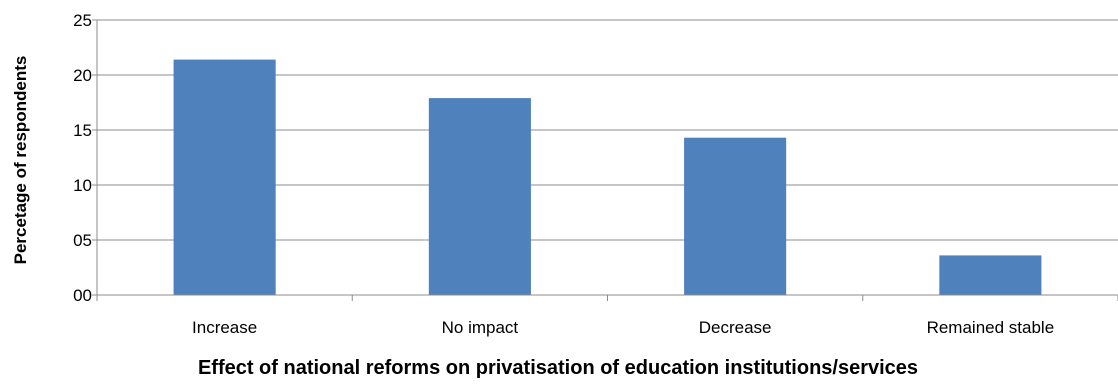 The height and width of the screenshot is (388, 1118). I want to click on y-tick-label: 00, so click(82, 295).